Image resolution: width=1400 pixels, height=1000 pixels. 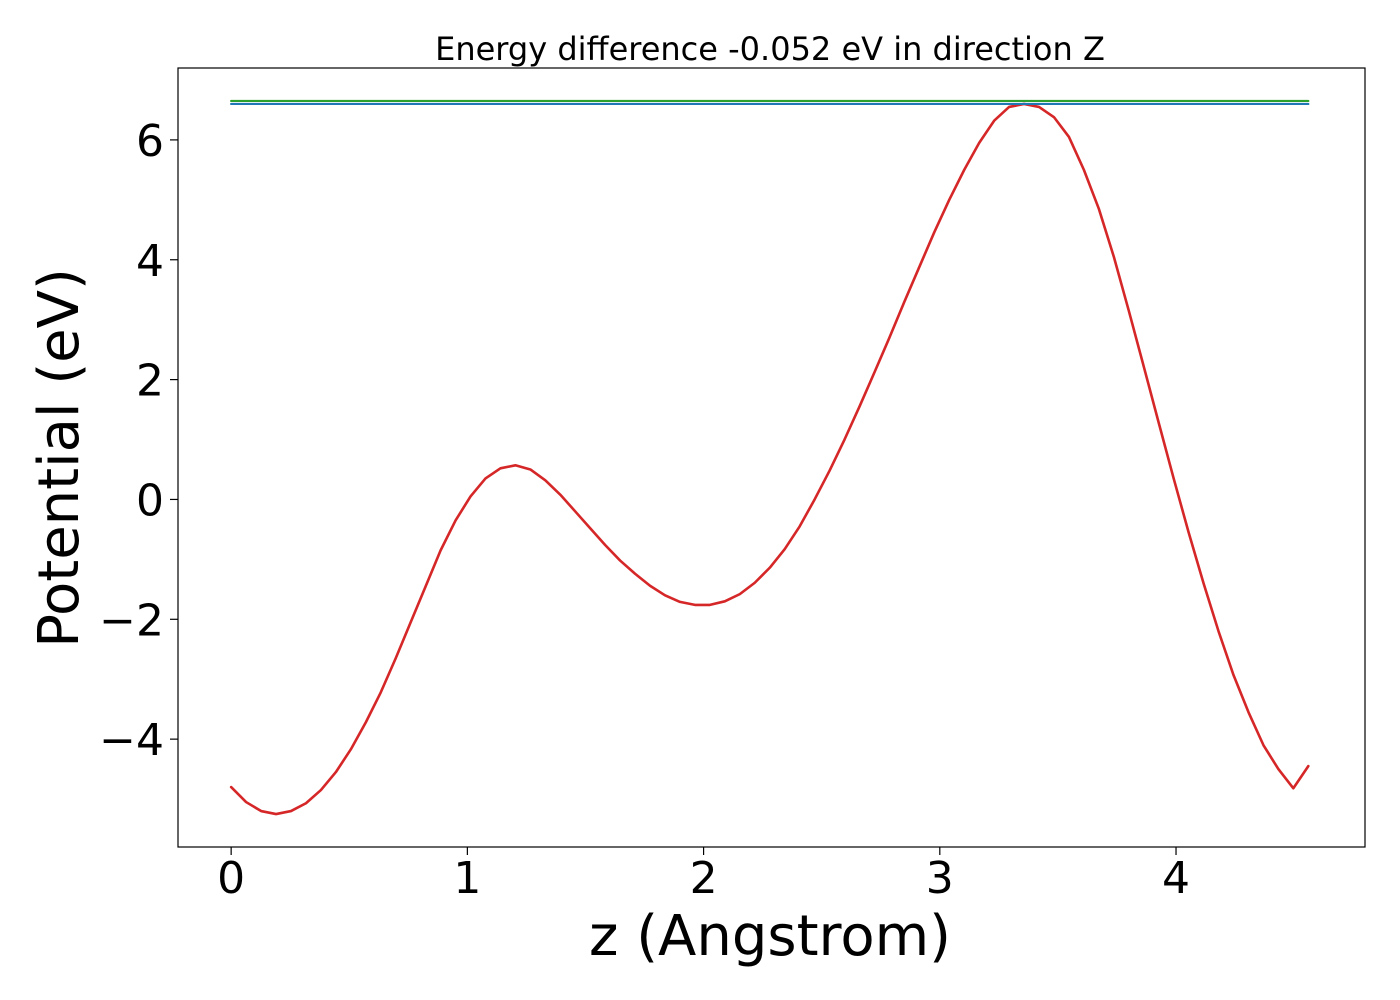 I want to click on y-tick-label: −4, so click(x=131, y=740).